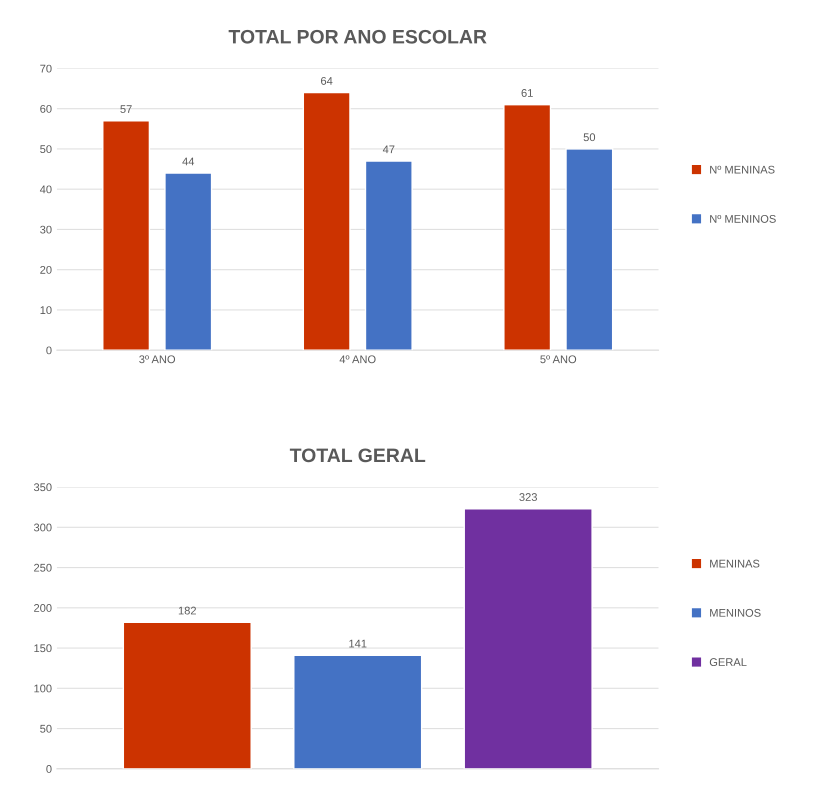  What do you see at coordinates (388, 149) in the screenshot?
I see `data-label: 47` at bounding box center [388, 149].